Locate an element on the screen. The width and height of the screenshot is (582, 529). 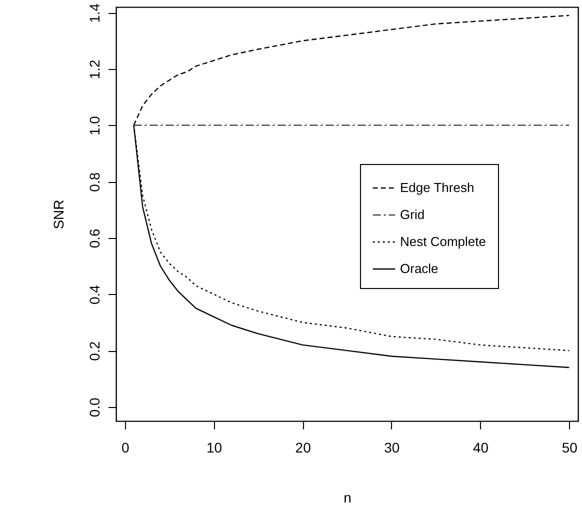
y-tick-label: 0.4 is located at coordinates (94, 294).